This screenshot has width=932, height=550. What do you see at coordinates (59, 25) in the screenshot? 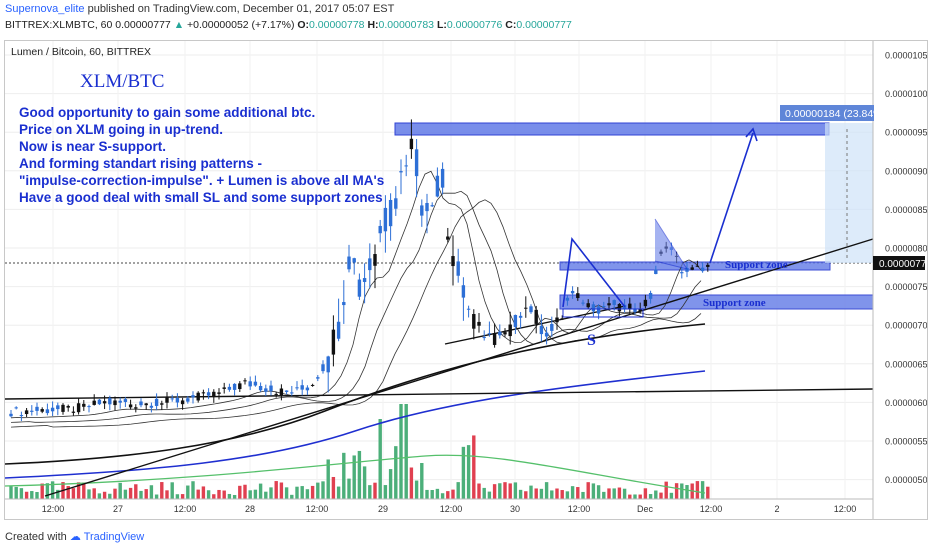
I see `symbol-label: BITTREX:XLMBTC, 60` at bounding box center [59, 25].